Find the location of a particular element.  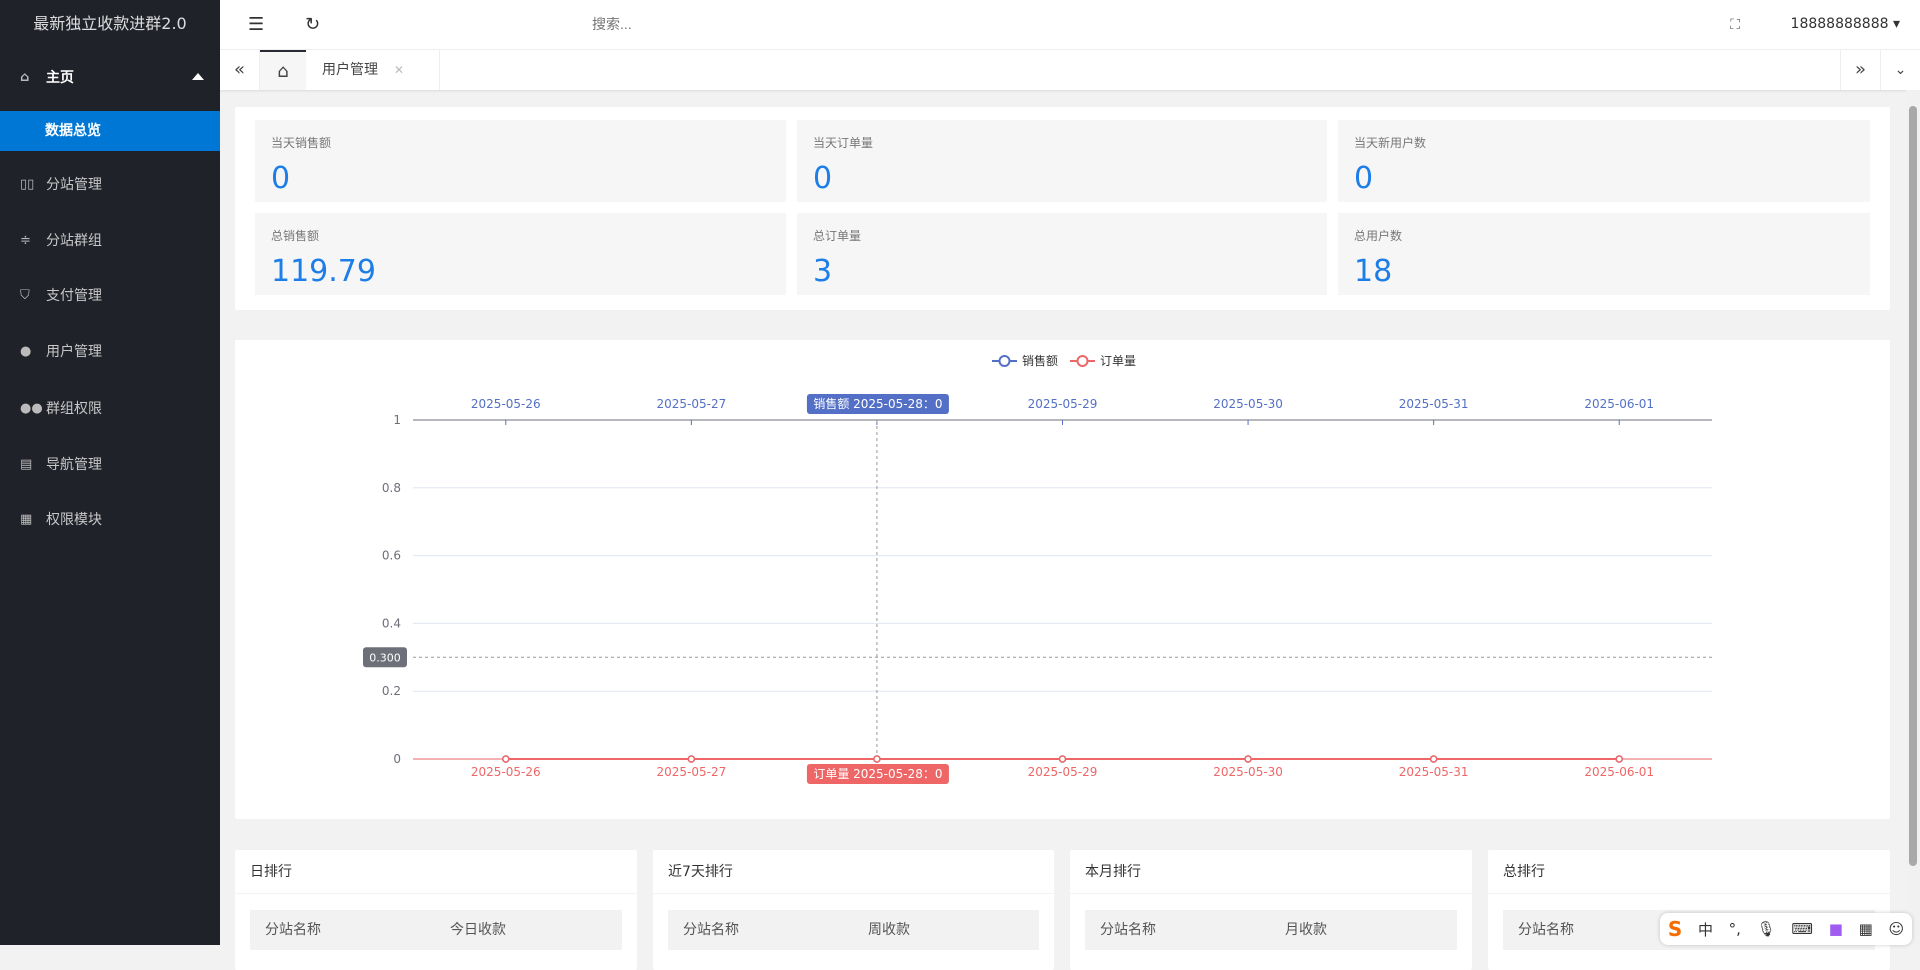

sogou-logo-icon: S is located at coordinates (1675, 929).